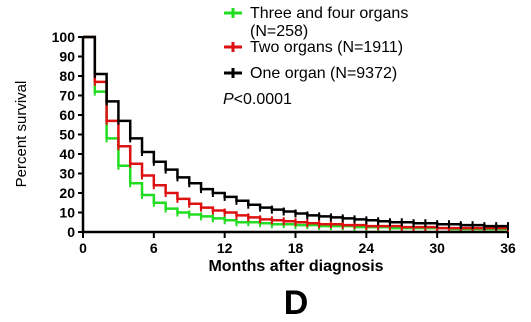  Describe the element at coordinates (67, 154) in the screenshot. I see `y-tick-label-40: 40` at that location.